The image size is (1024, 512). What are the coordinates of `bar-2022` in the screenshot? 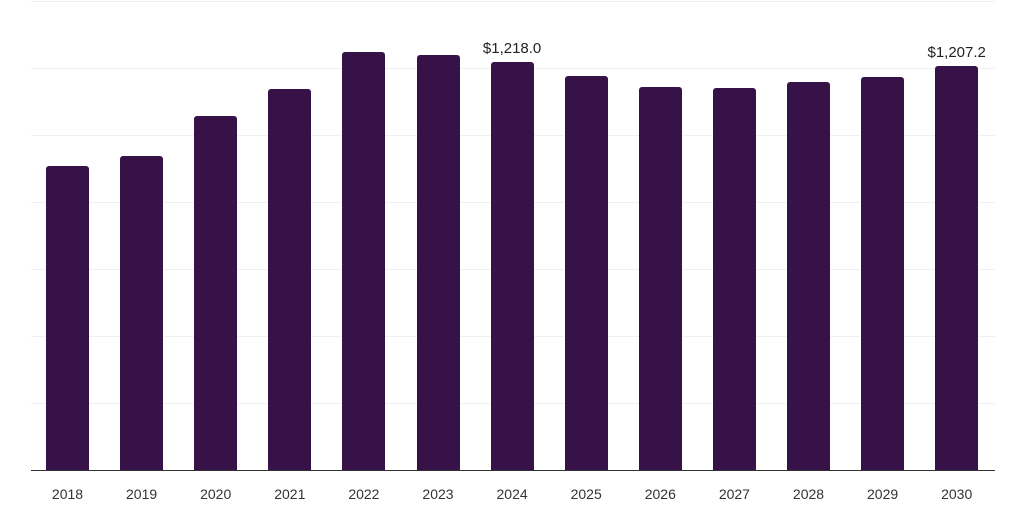 It's located at (364, 261).